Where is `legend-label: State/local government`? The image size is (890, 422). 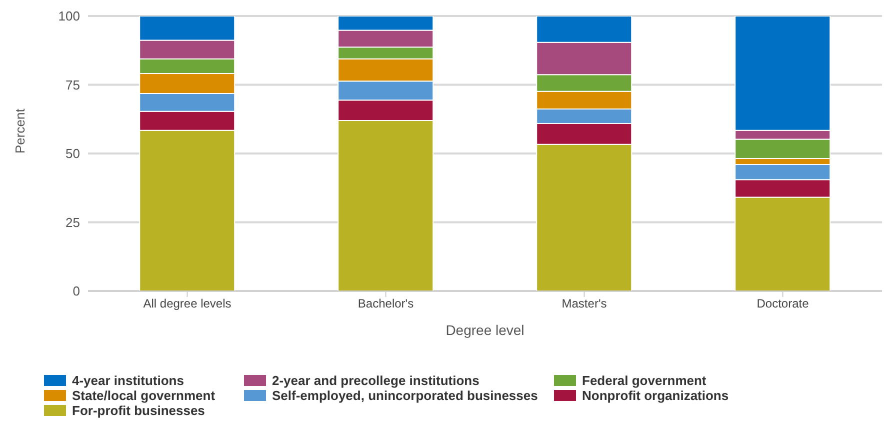
legend-label: State/local government is located at coordinates (144, 395).